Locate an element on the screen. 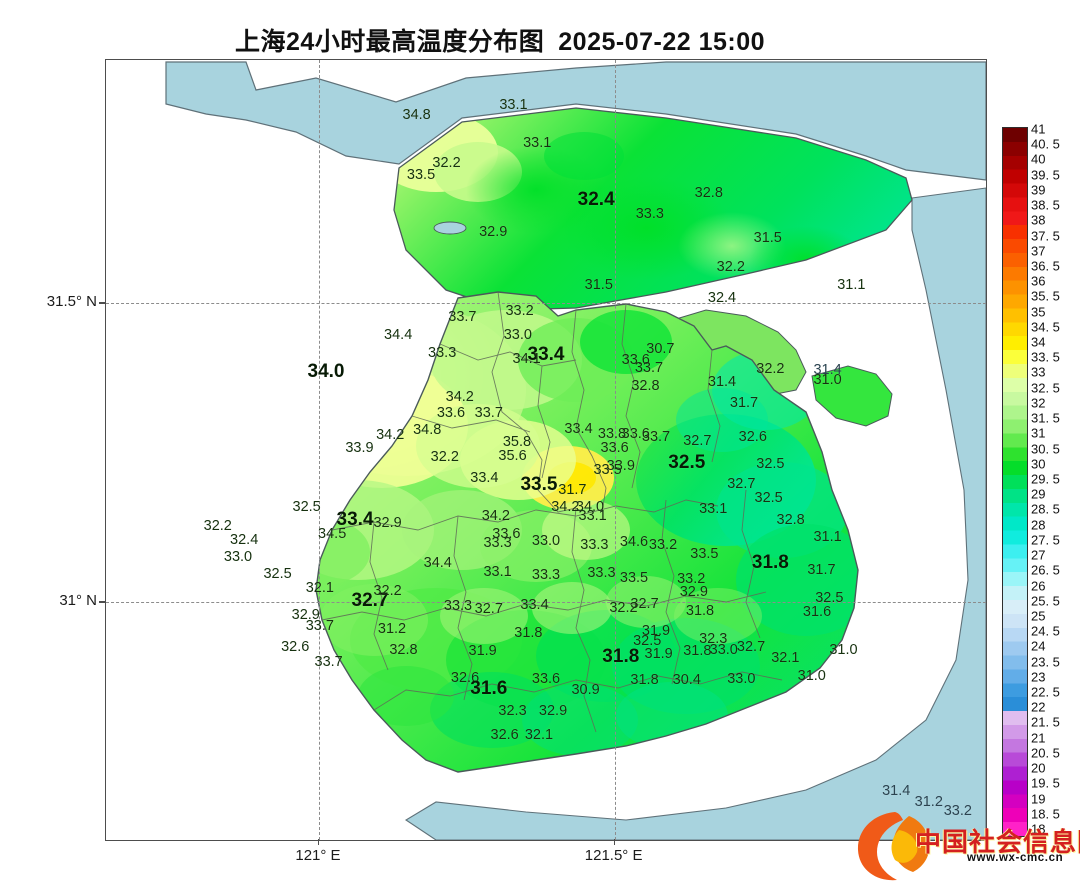 The width and height of the screenshot is (1080, 889). temperature-value-label: 32.3 is located at coordinates (713, 638).